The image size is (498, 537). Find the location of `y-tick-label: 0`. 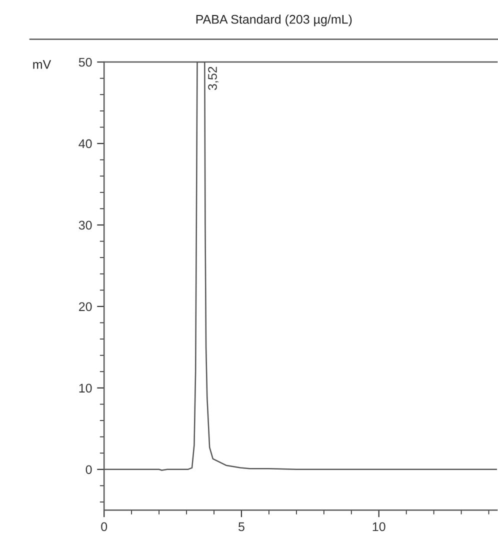

y-tick-label: 0 is located at coordinates (89, 469).